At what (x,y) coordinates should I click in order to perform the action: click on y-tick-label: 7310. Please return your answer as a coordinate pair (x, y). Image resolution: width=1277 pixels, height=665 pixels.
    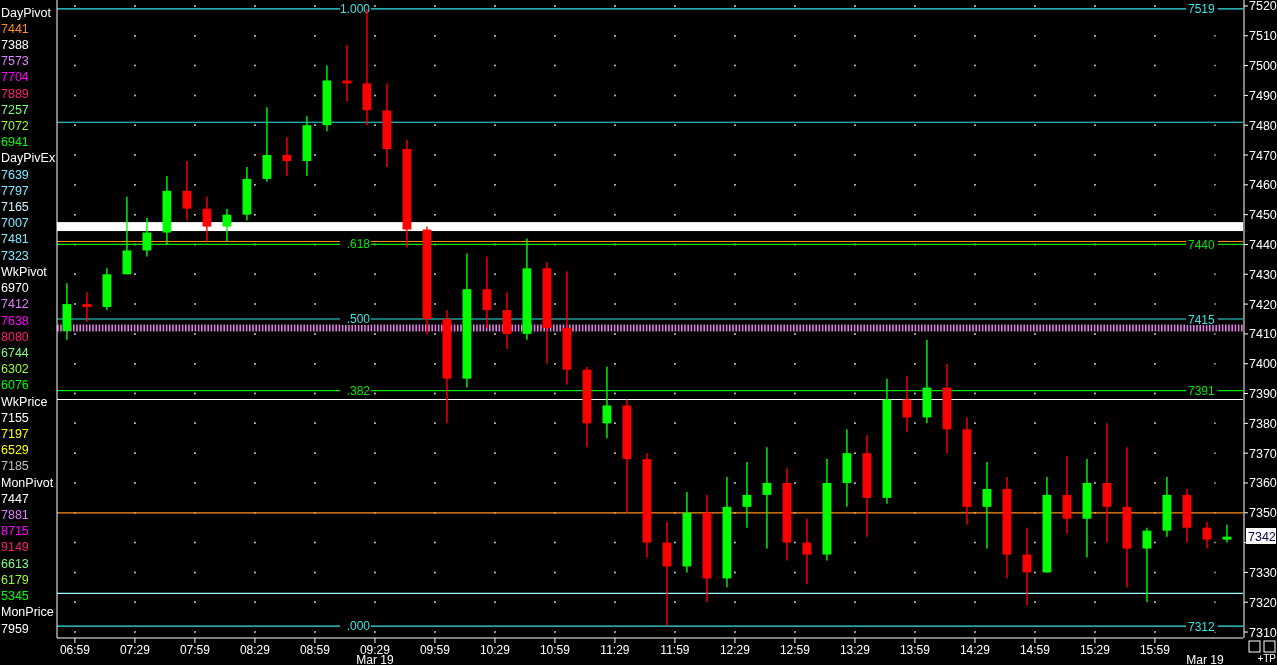
    Looking at the image, I should click on (1263, 632).